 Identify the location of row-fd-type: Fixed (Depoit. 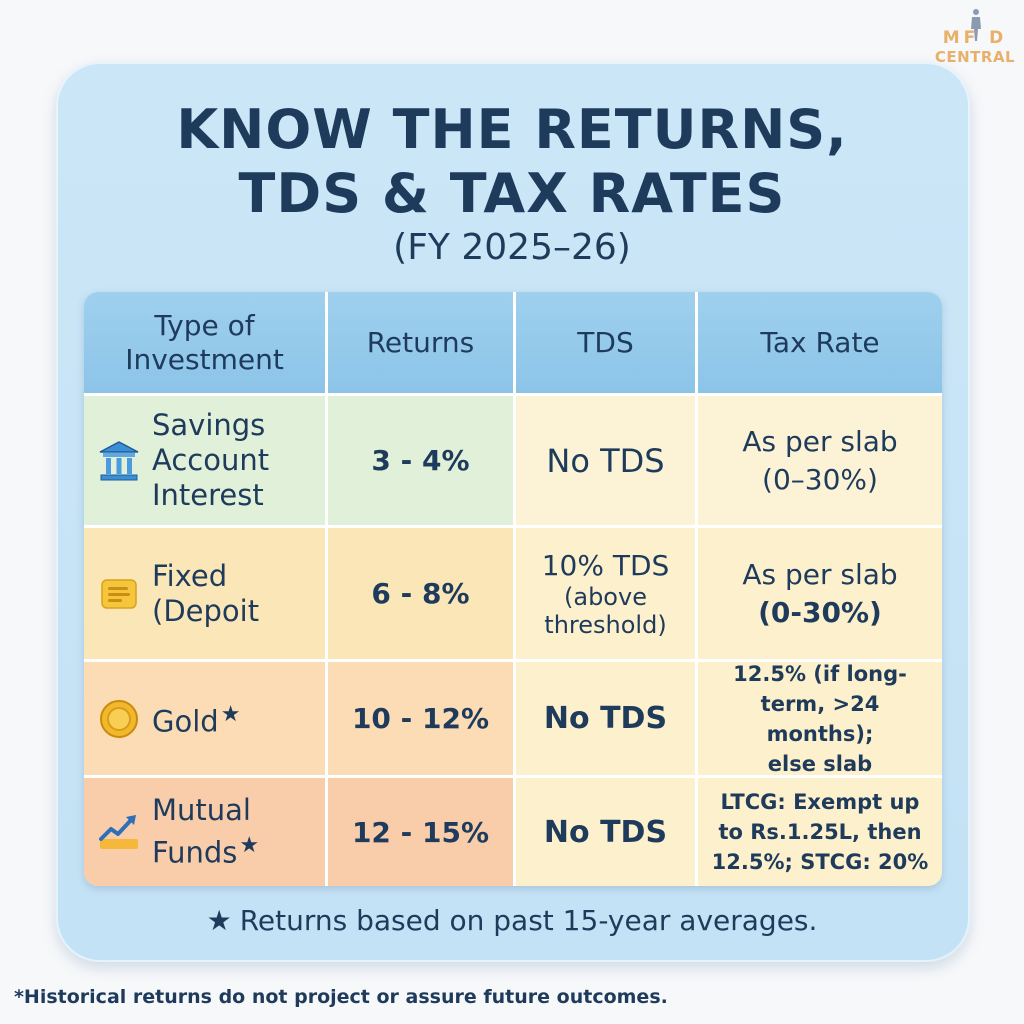
(206, 595).